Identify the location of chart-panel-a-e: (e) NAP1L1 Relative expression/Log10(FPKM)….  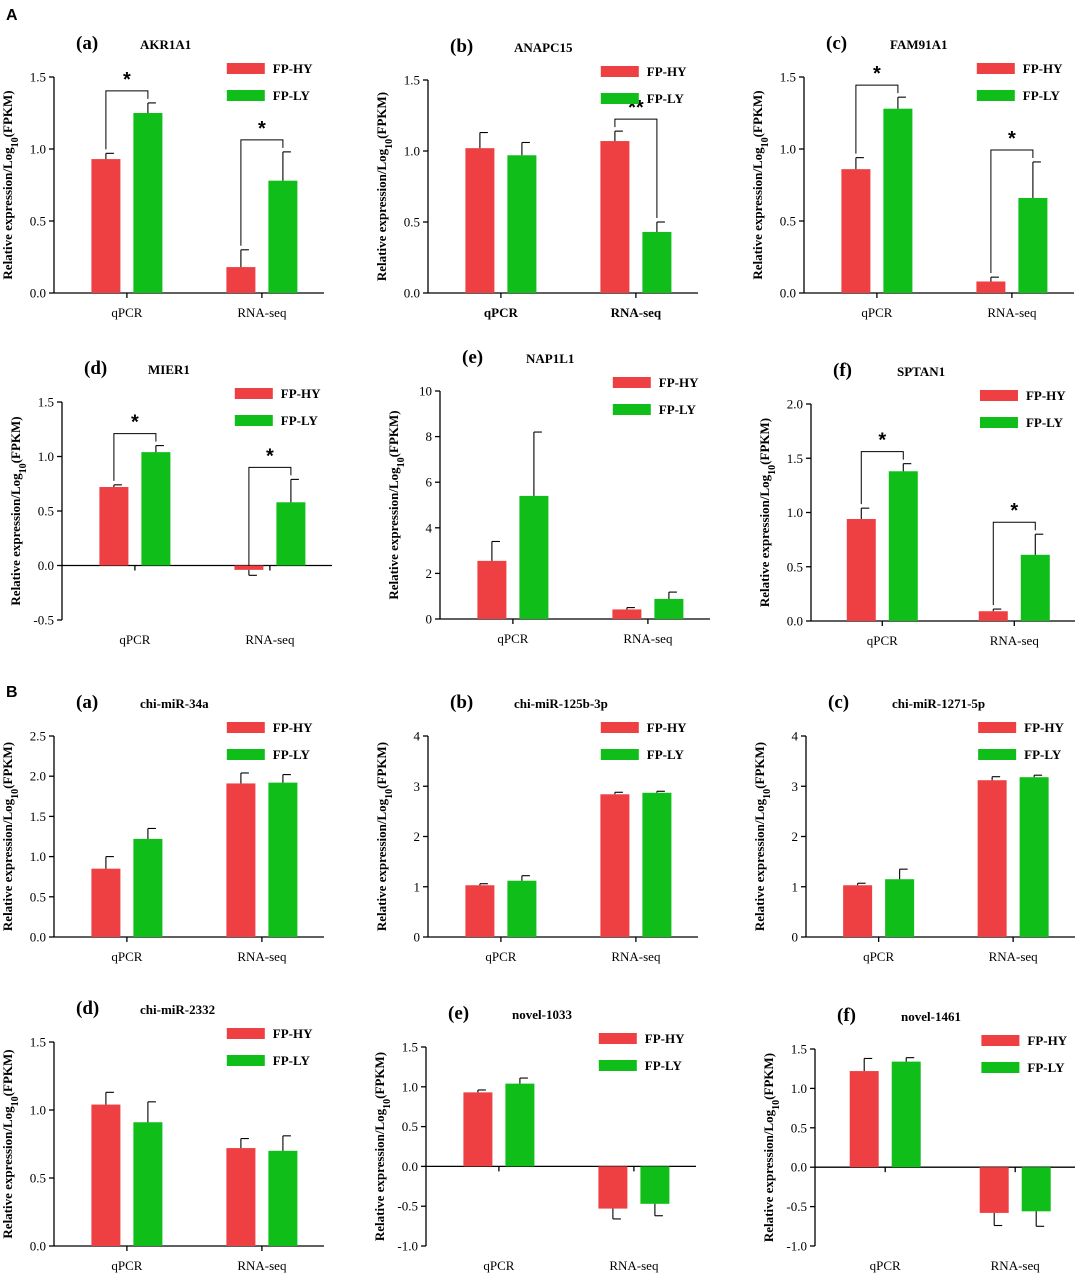
(548, 496).